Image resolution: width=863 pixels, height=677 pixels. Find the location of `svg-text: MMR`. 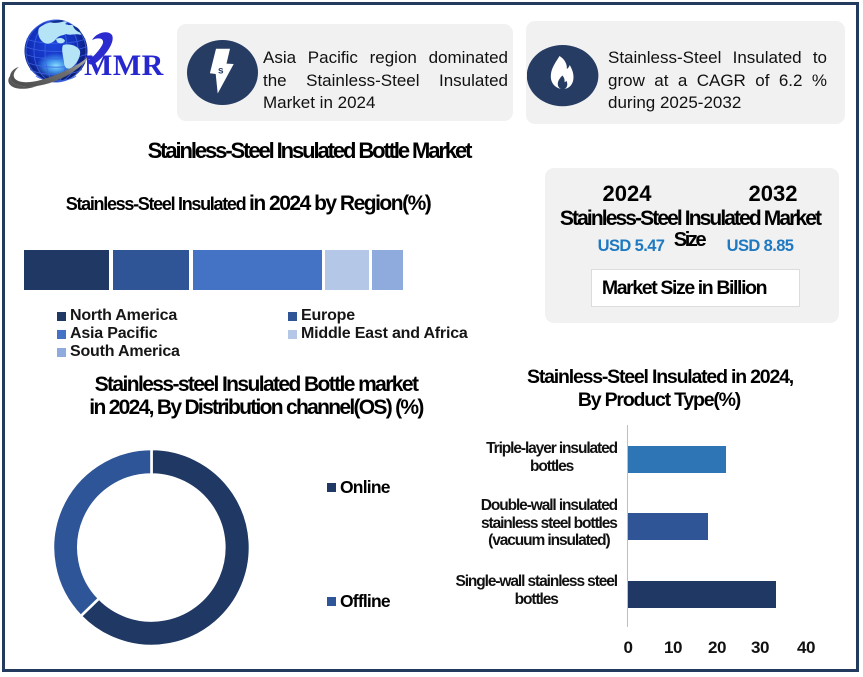

svg-text: MMR is located at coordinates (124, 65).